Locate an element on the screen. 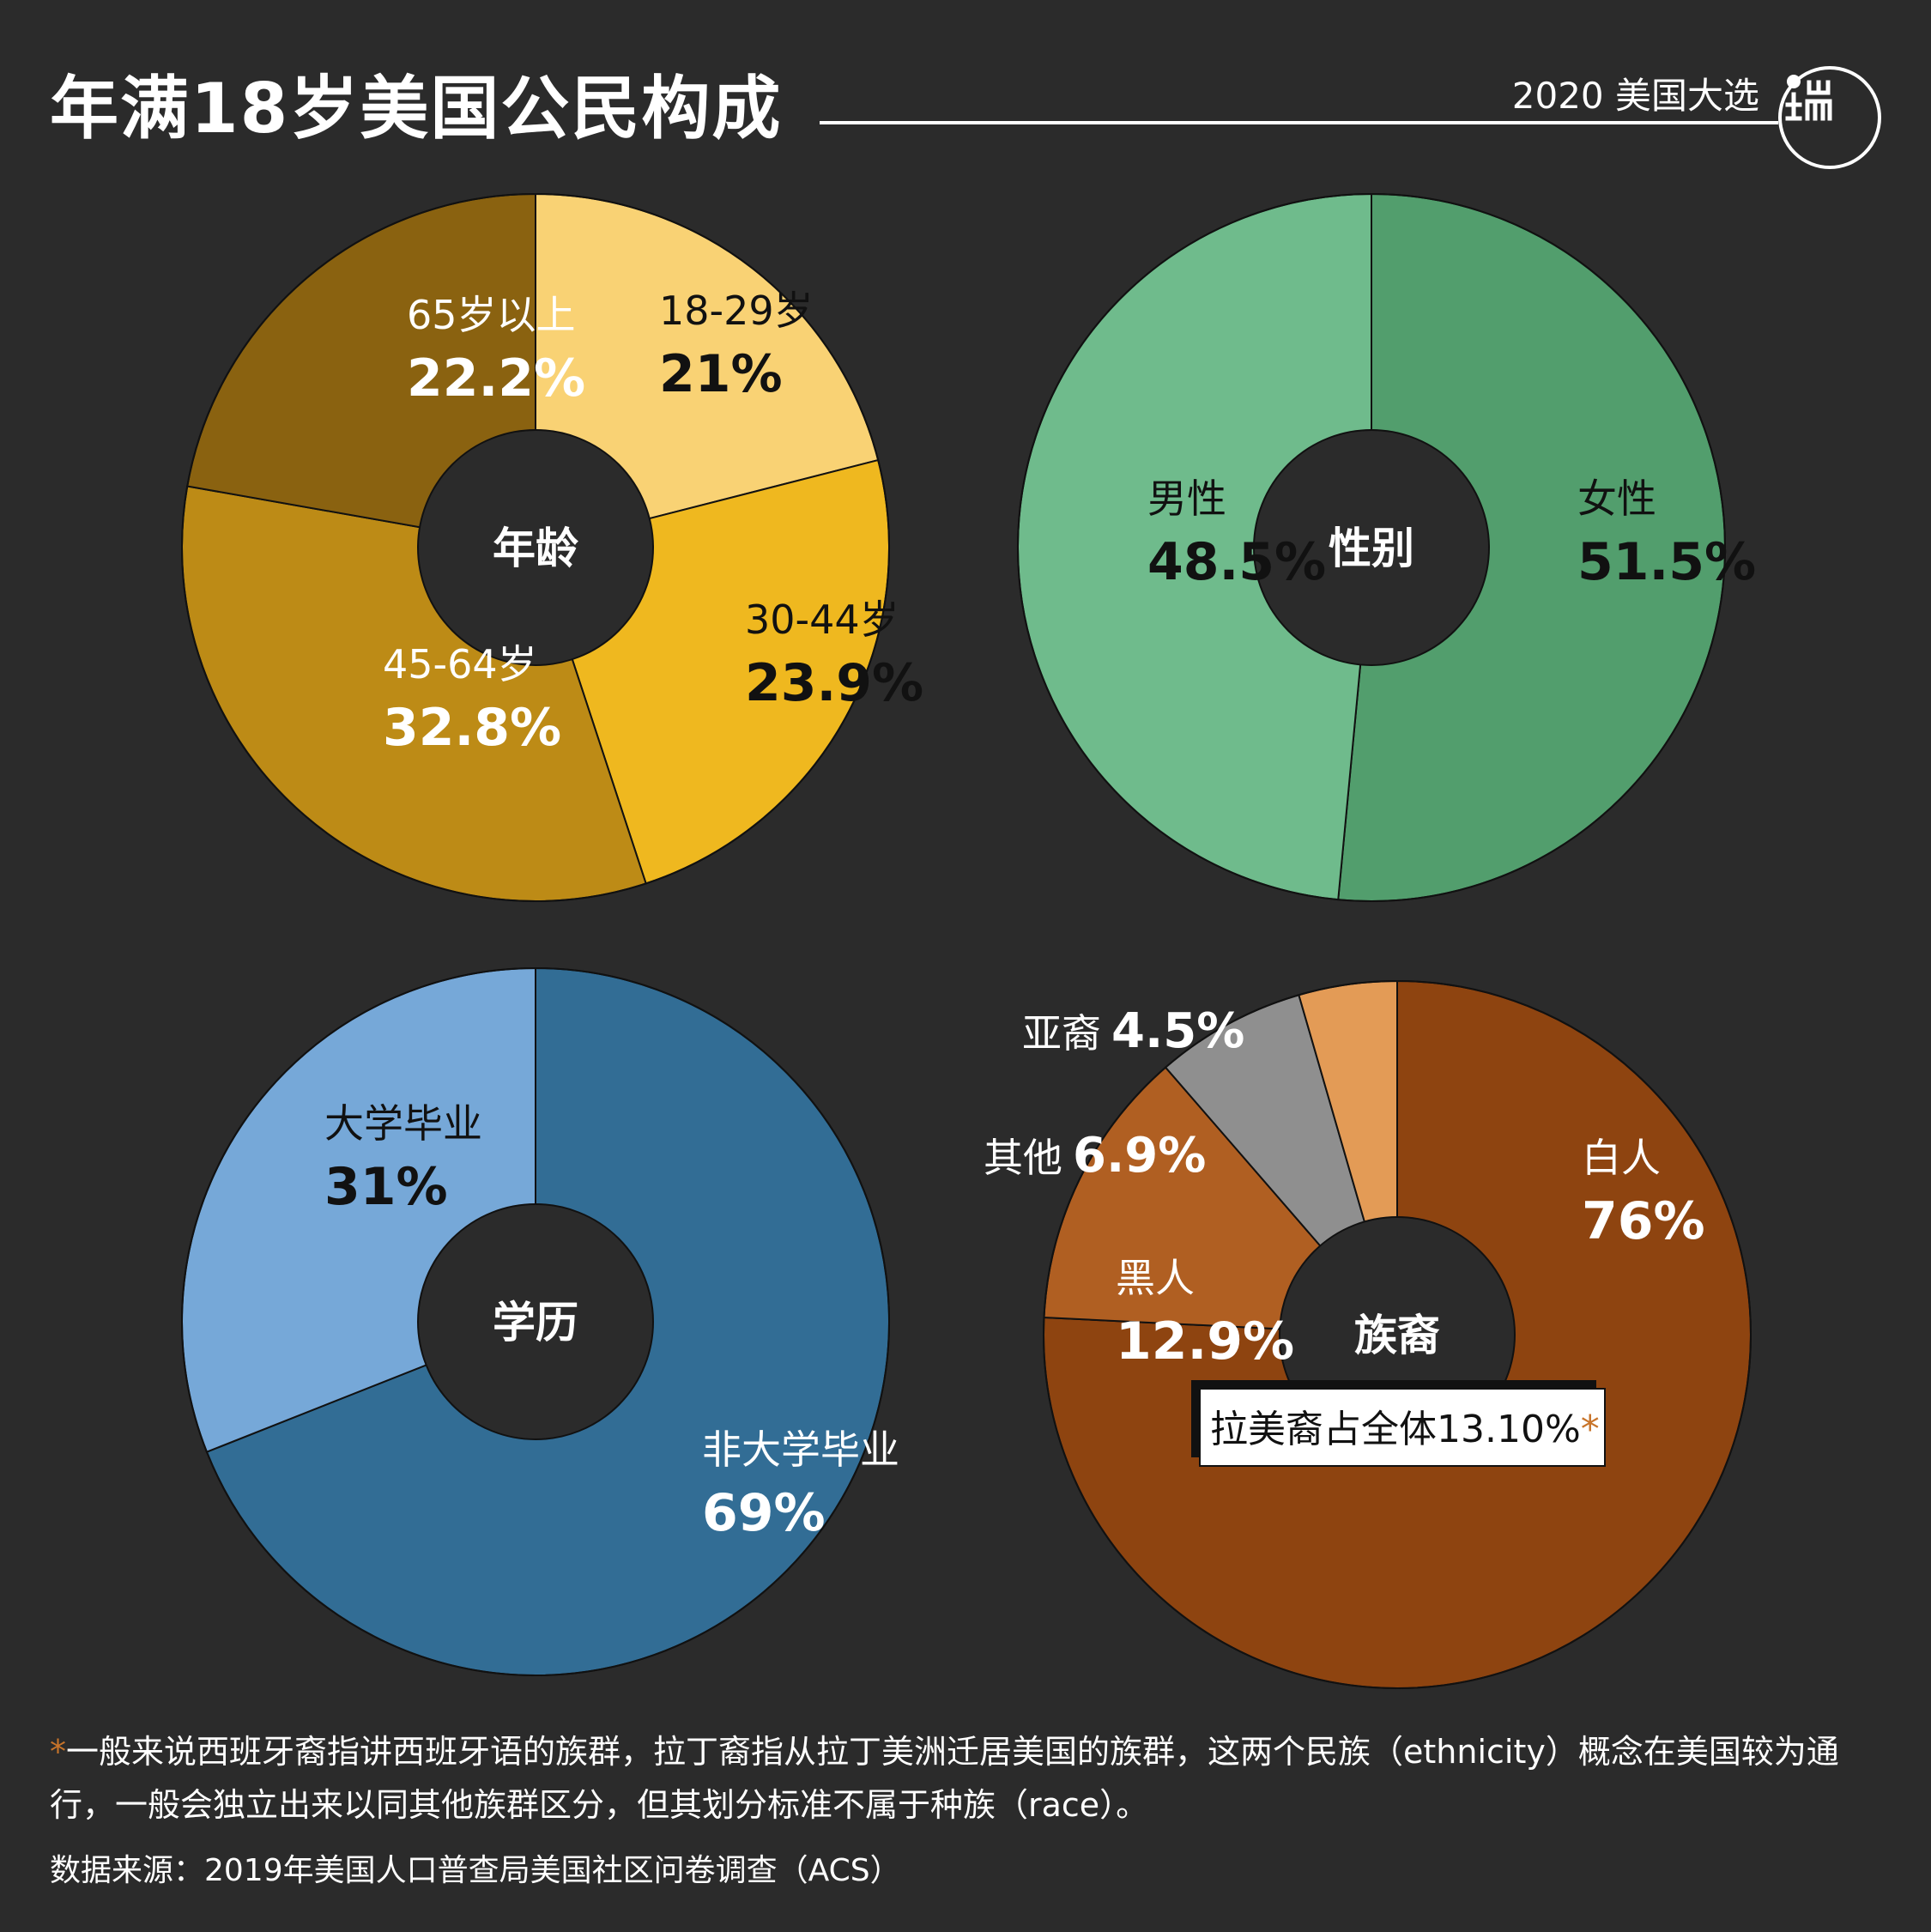 This screenshot has width=1931, height=1932. annotation-box is located at coordinates (1402, 1427).